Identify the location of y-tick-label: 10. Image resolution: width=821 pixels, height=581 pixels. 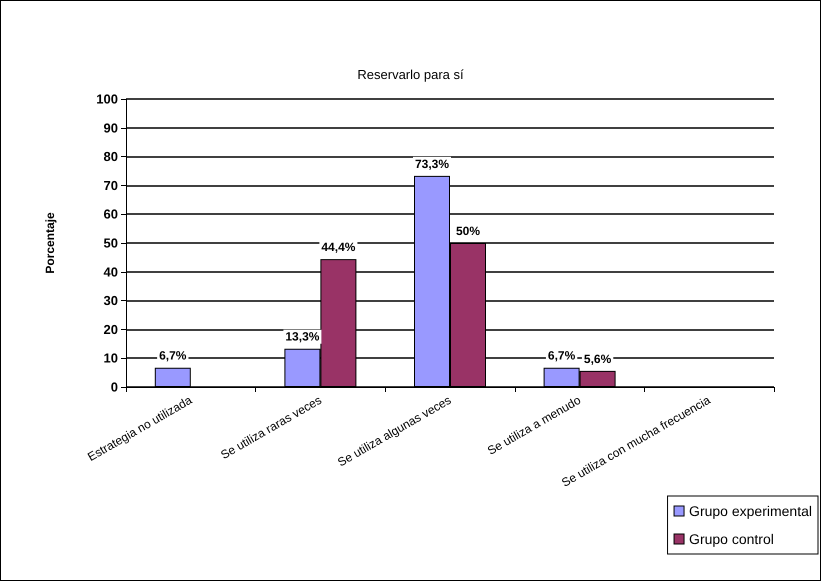
(111, 358).